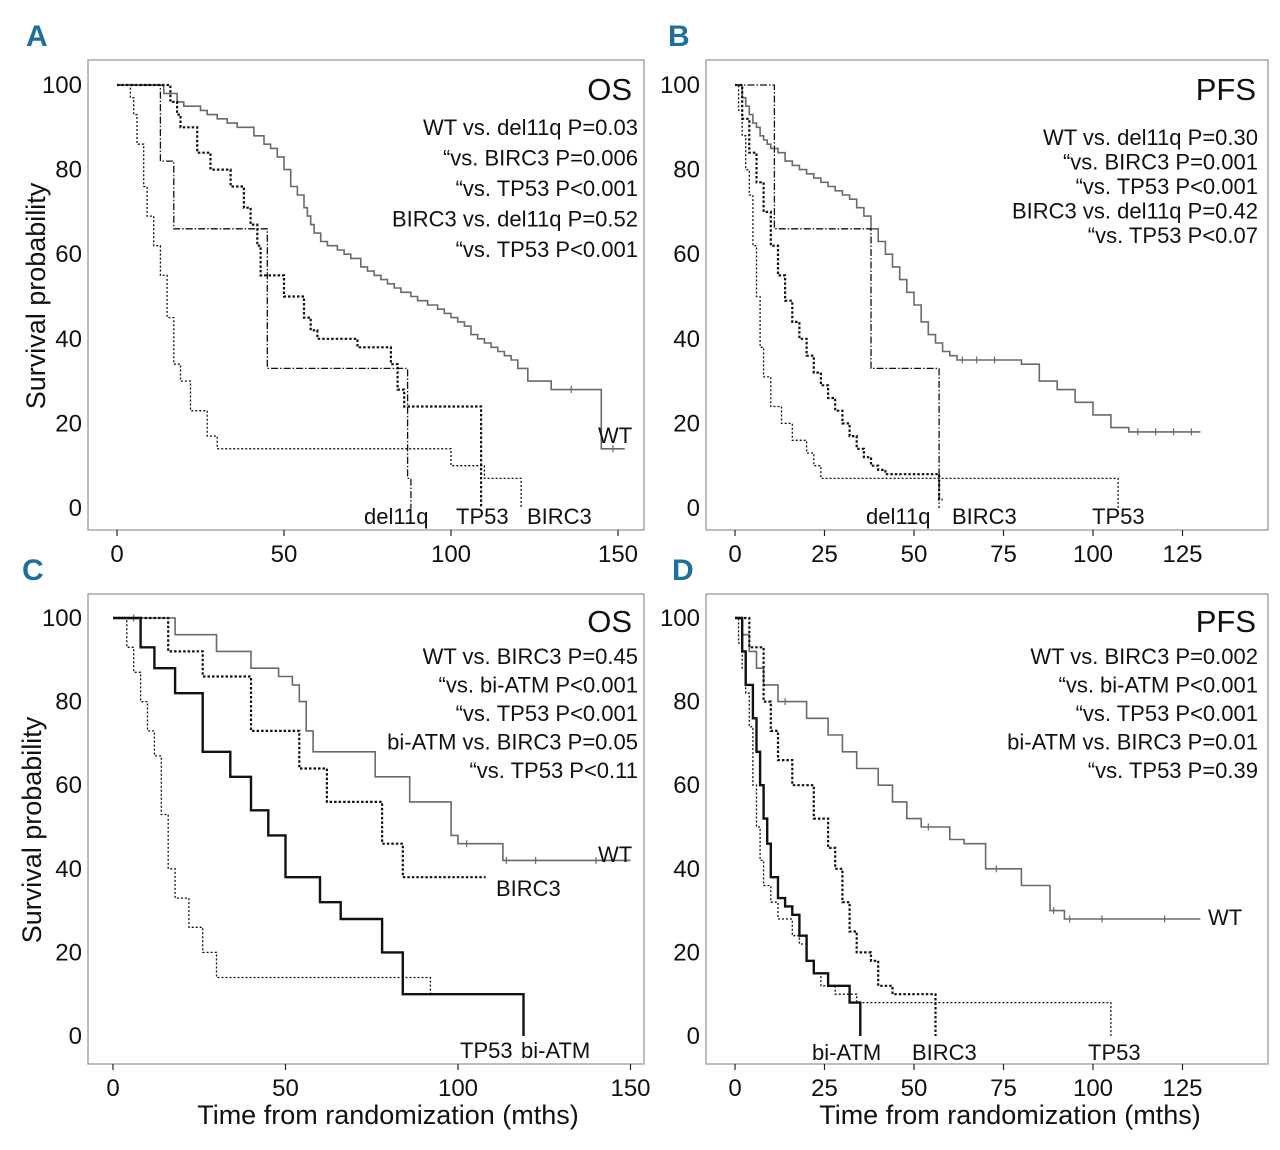 This screenshot has width=1280, height=1150. What do you see at coordinates (1010, 1115) in the screenshot?
I see `x-axis-title-right: Time from randomization (mths)` at bounding box center [1010, 1115].